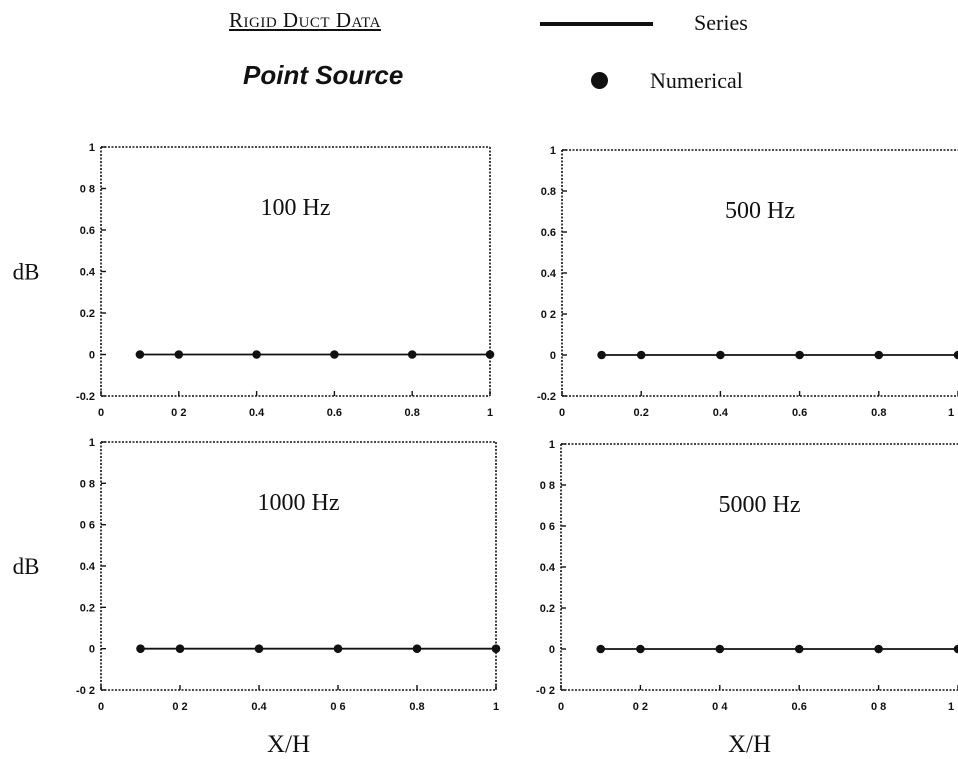 The image size is (958, 759). Describe the element at coordinates (760, 211) in the screenshot. I see `frequency-annotation: 500 Hz` at that location.